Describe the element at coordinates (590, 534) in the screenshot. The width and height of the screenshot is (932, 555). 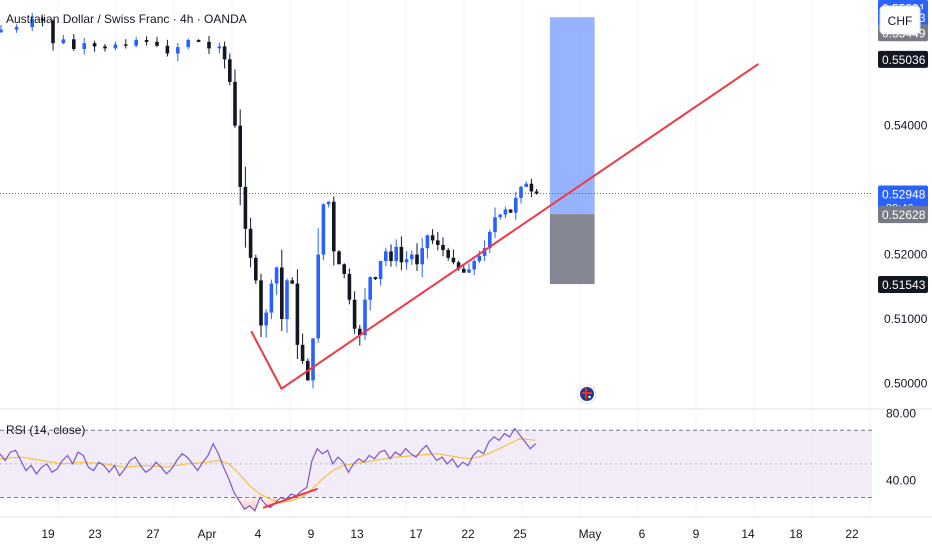
I see `time-tick-label: May` at that location.